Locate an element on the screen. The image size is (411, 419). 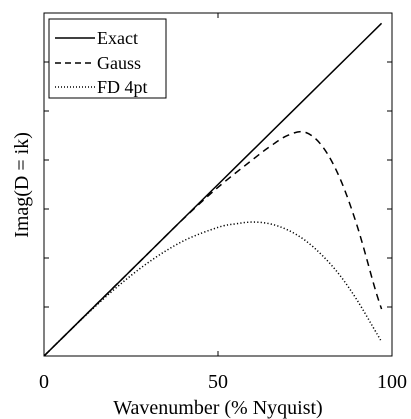
legend-label-fd4pt: FD 4pt is located at coordinates (122, 87).